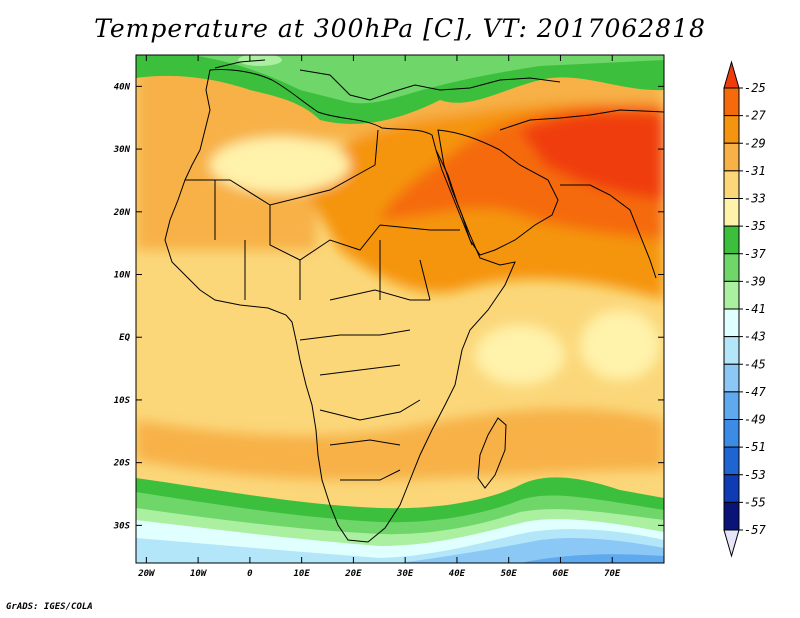 This screenshot has height=618, width=800. I want to click on lat-tick-label: 10S, so click(122, 401).